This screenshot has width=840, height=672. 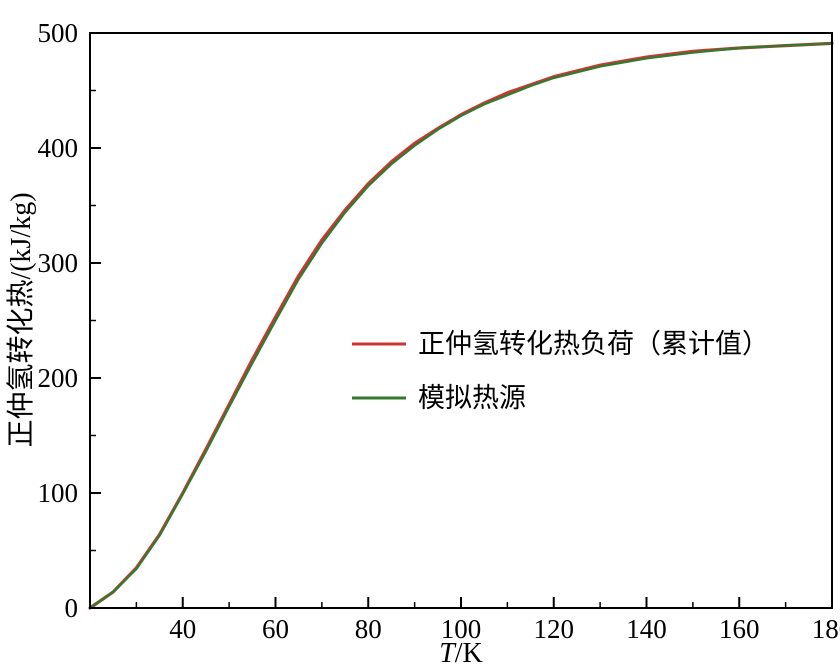 What do you see at coordinates (21, 319) in the screenshot?
I see `y-axis-label: 正仲氢转化热/(kJ/kg)` at bounding box center [21, 319].